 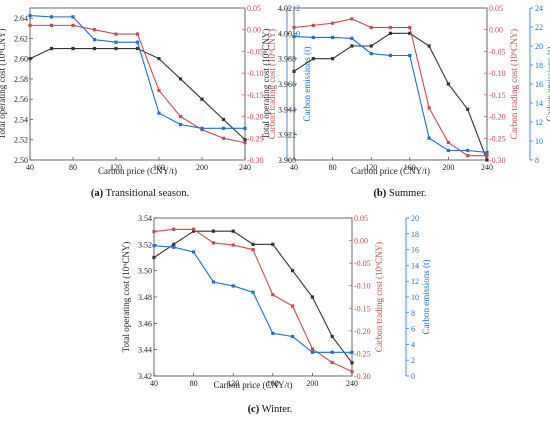 What do you see at coordinates (547, 84) in the screenshot?
I see `y-right2-axis-label: Carbon emissions (t)` at bounding box center [547, 84].